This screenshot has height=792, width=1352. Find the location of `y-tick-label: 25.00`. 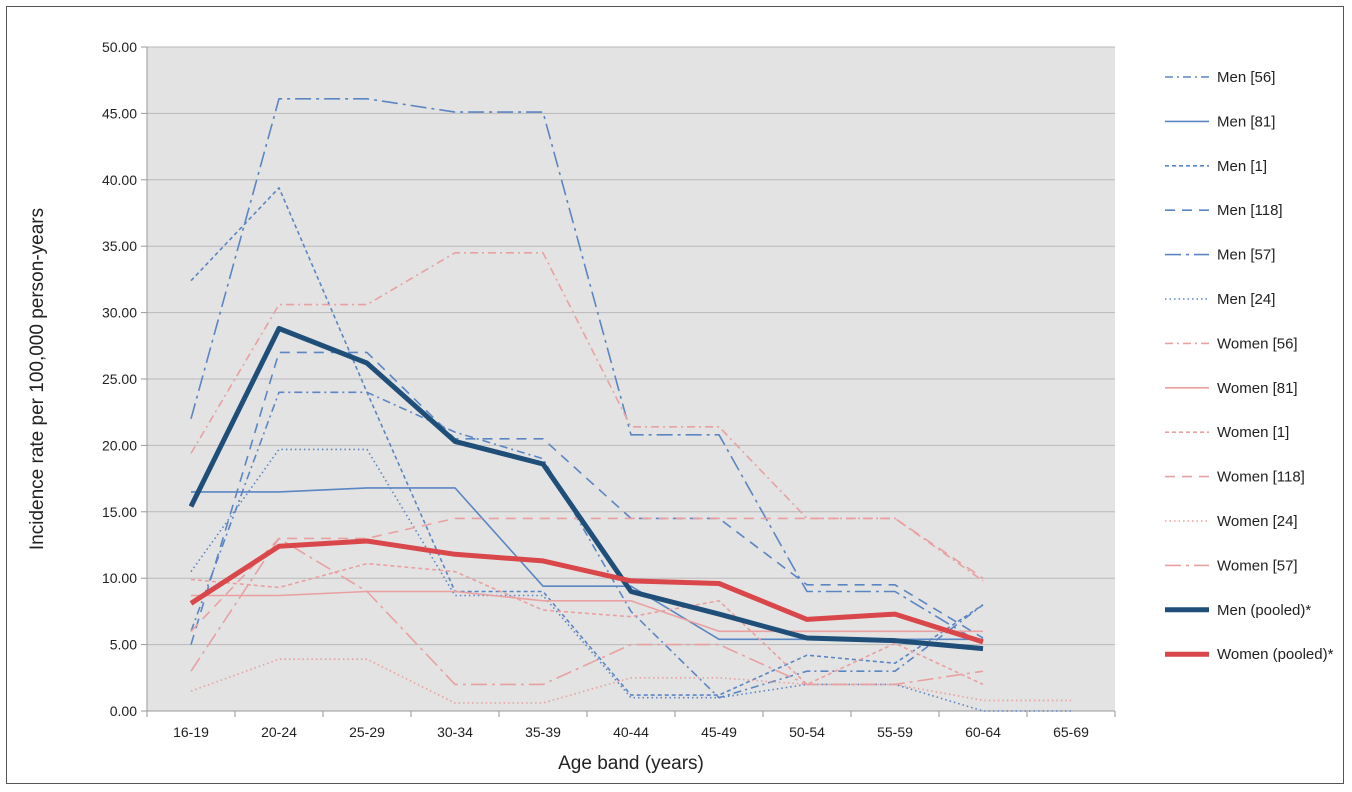

y-tick-label: 25.00 is located at coordinates (119, 379).